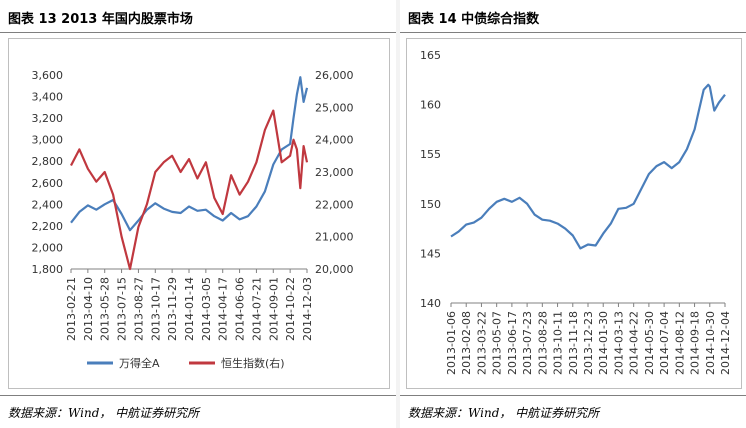 This screenshot has height=428, width=746. Describe the element at coordinates (256, 309) in the screenshot. I see `x-tick-label: 2014-07-21` at that location.